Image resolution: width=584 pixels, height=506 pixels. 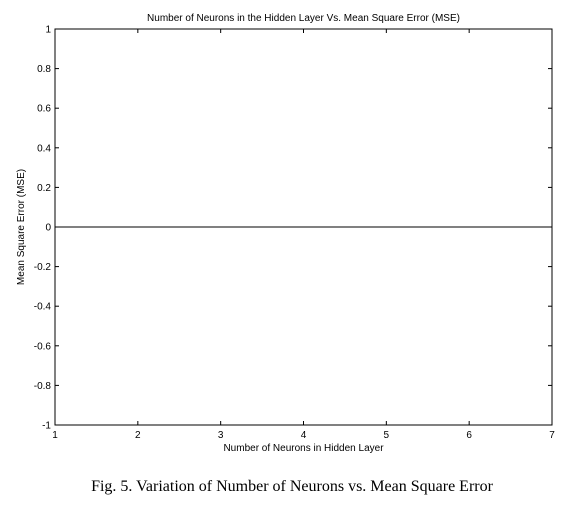 What do you see at coordinates (43, 307) in the screenshot?
I see `y-tick-label: -0.4` at bounding box center [43, 307].